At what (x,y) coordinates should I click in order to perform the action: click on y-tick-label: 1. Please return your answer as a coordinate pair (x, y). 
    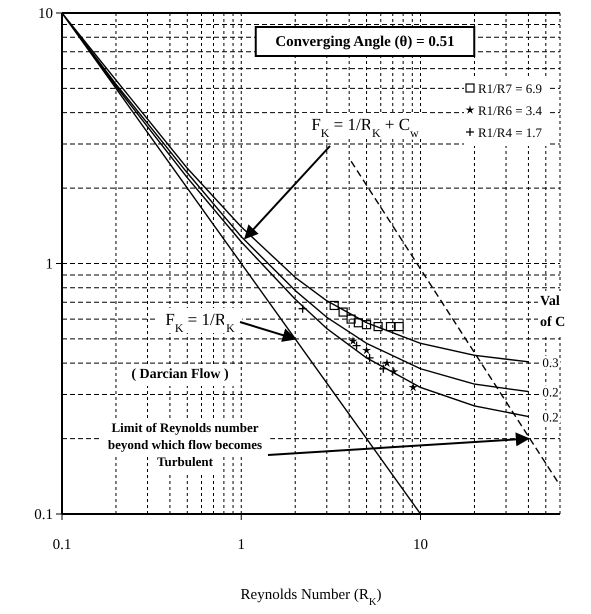
    Looking at the image, I should click on (49, 264).